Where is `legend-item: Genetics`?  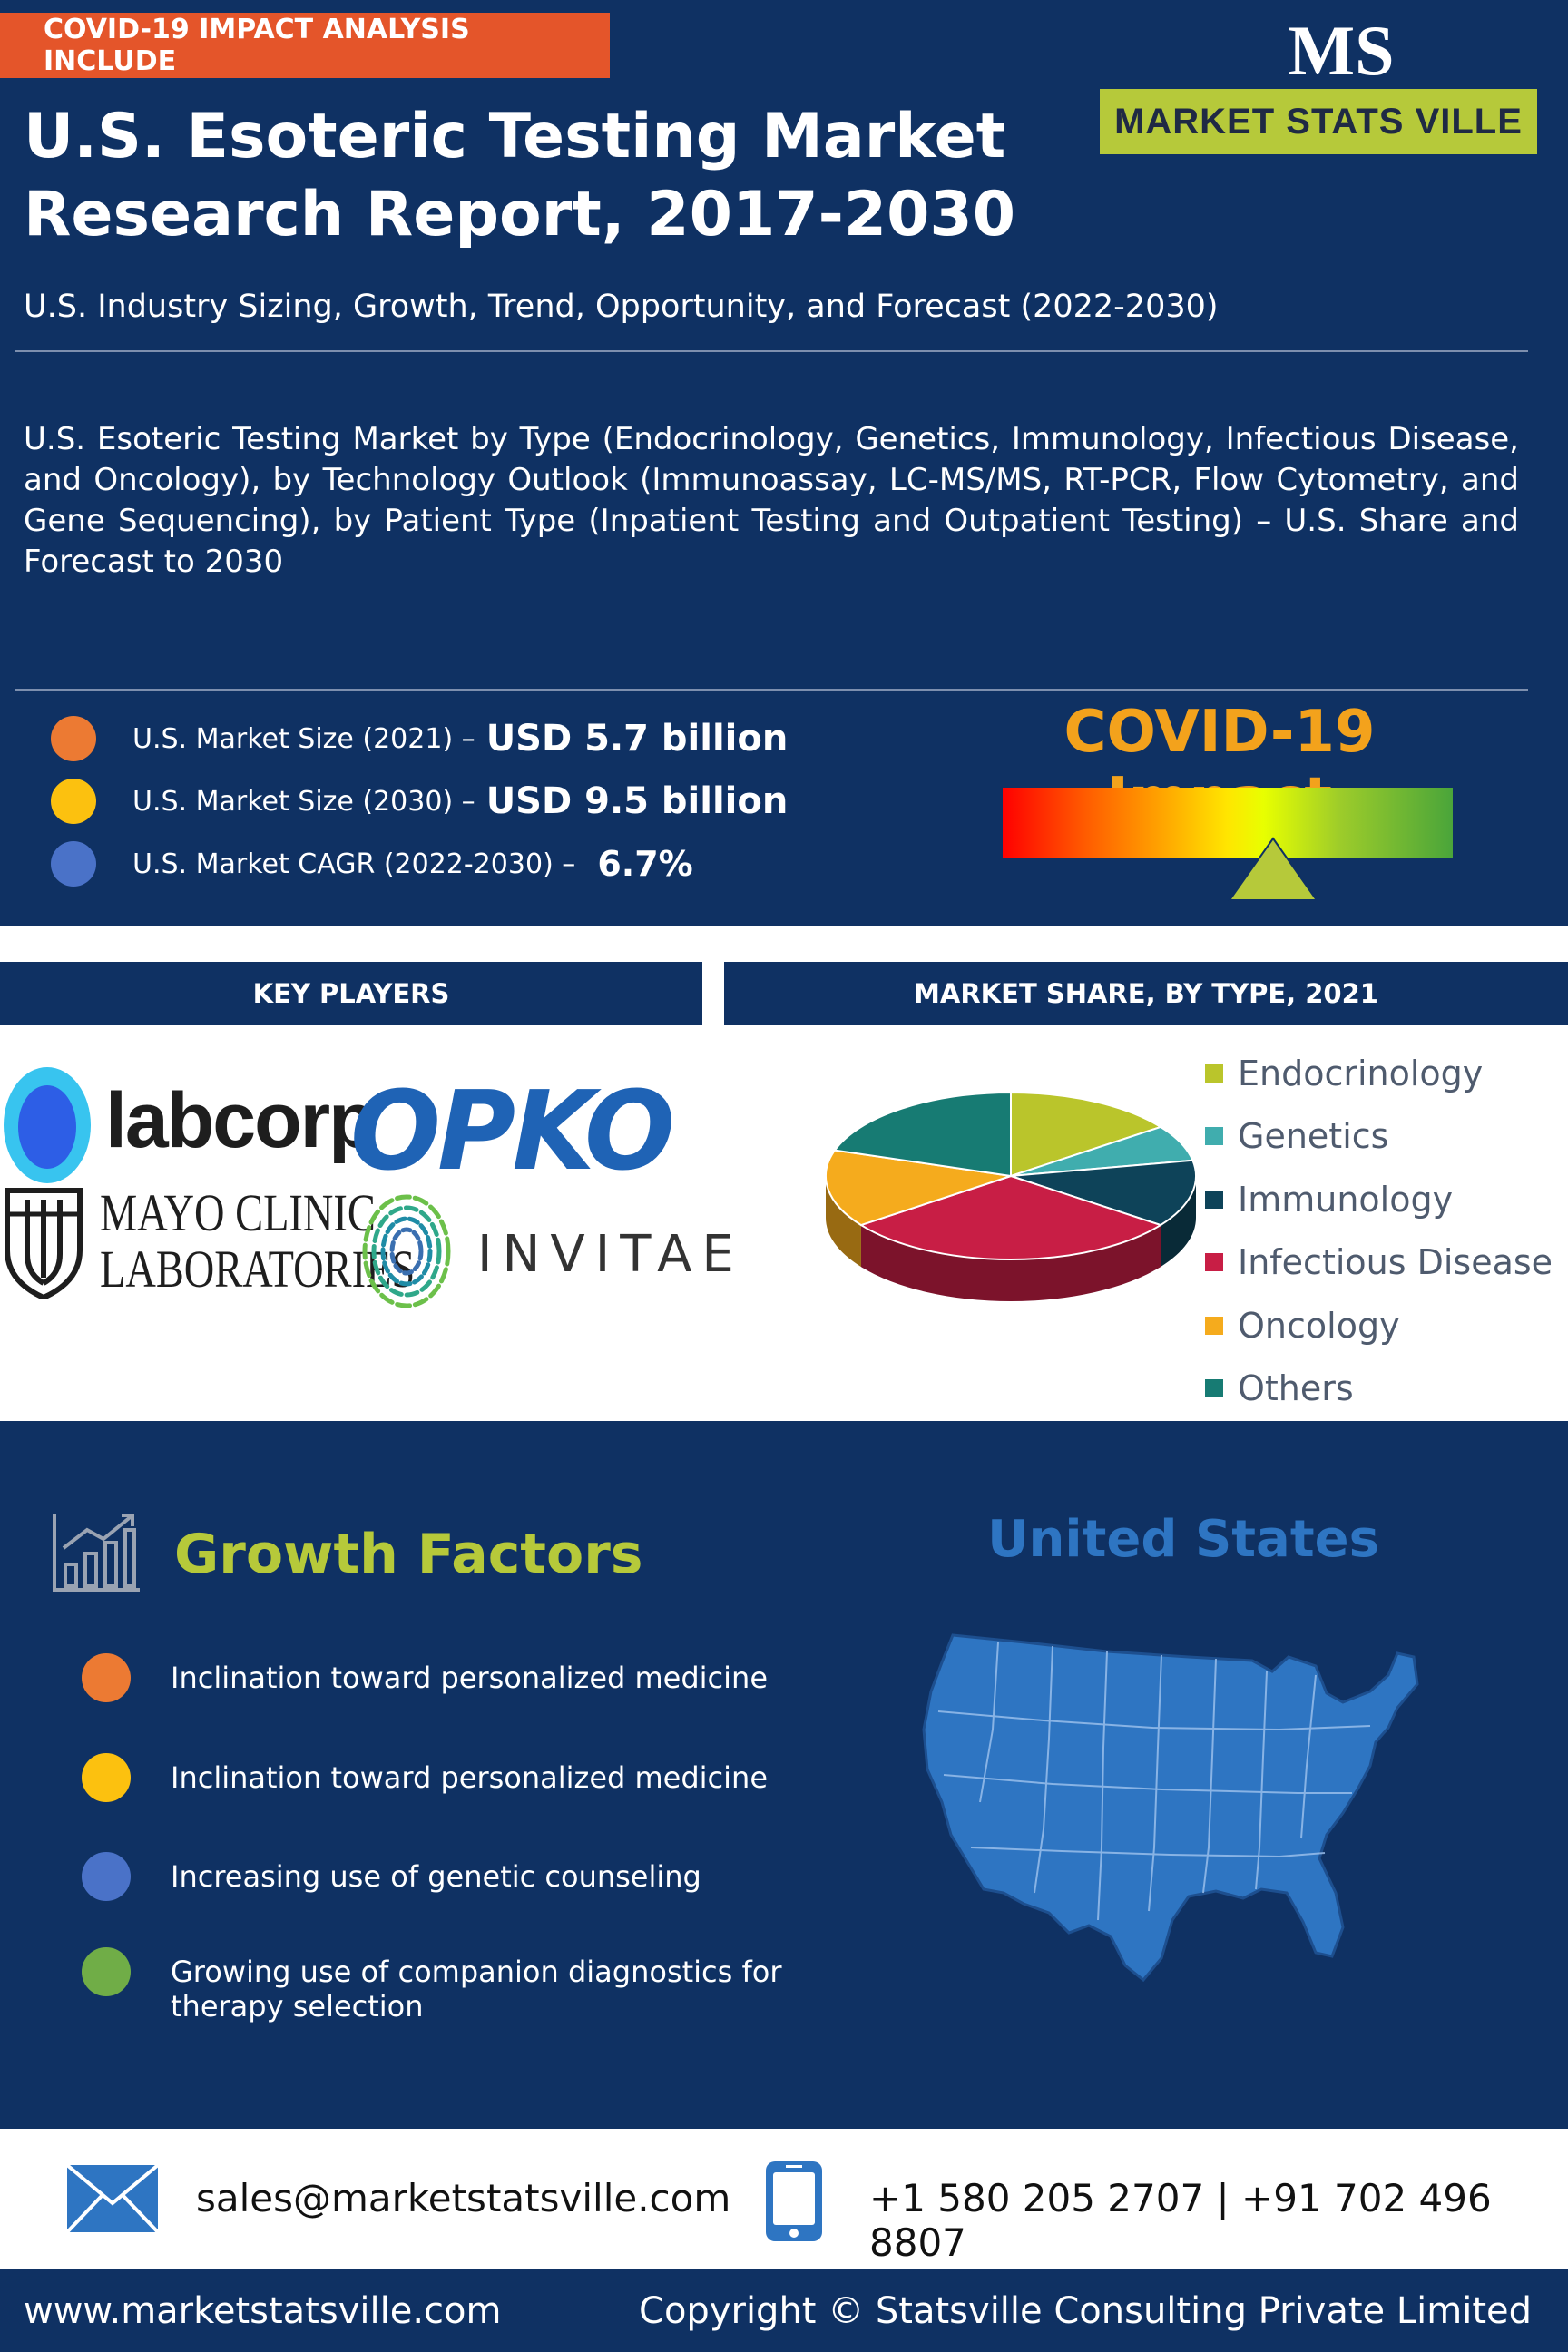
legend-item: Genetics is located at coordinates (1379, 1137).